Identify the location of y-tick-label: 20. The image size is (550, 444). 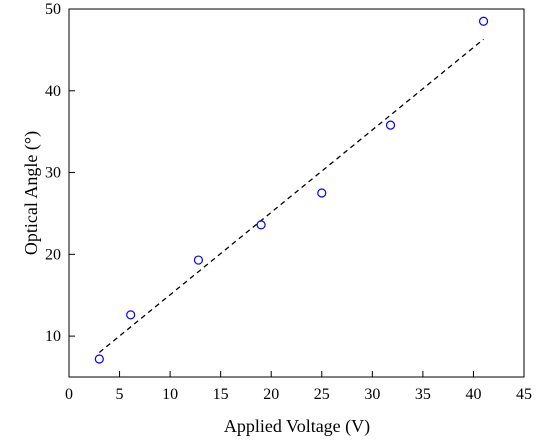
(53, 254).